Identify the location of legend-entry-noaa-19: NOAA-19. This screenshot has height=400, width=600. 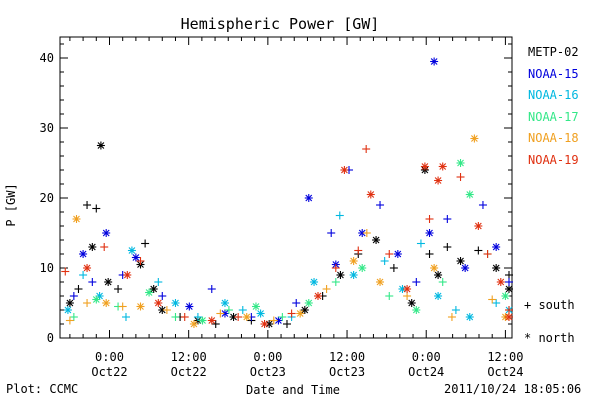
(553, 159).